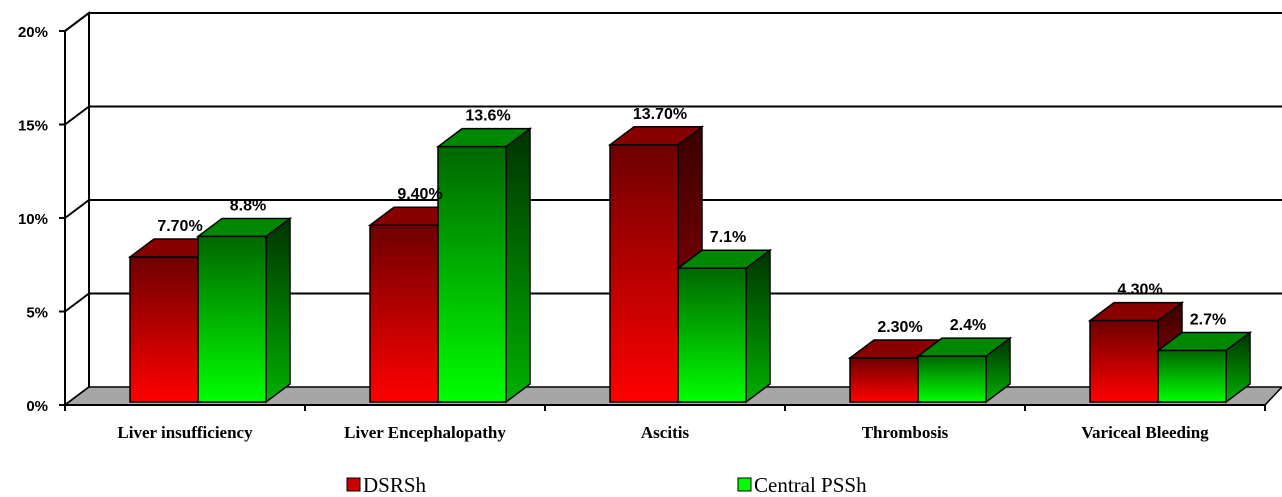 The image size is (1282, 497). Describe the element at coordinates (419, 194) in the screenshot. I see `data-label-dsrsh: 9.40%` at that location.